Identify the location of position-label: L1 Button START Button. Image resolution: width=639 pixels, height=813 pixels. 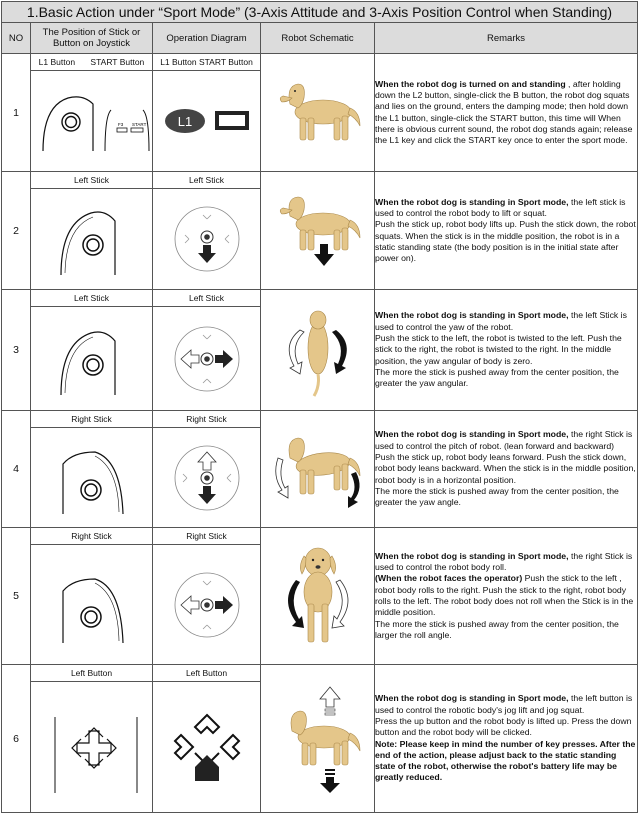
(91, 62).